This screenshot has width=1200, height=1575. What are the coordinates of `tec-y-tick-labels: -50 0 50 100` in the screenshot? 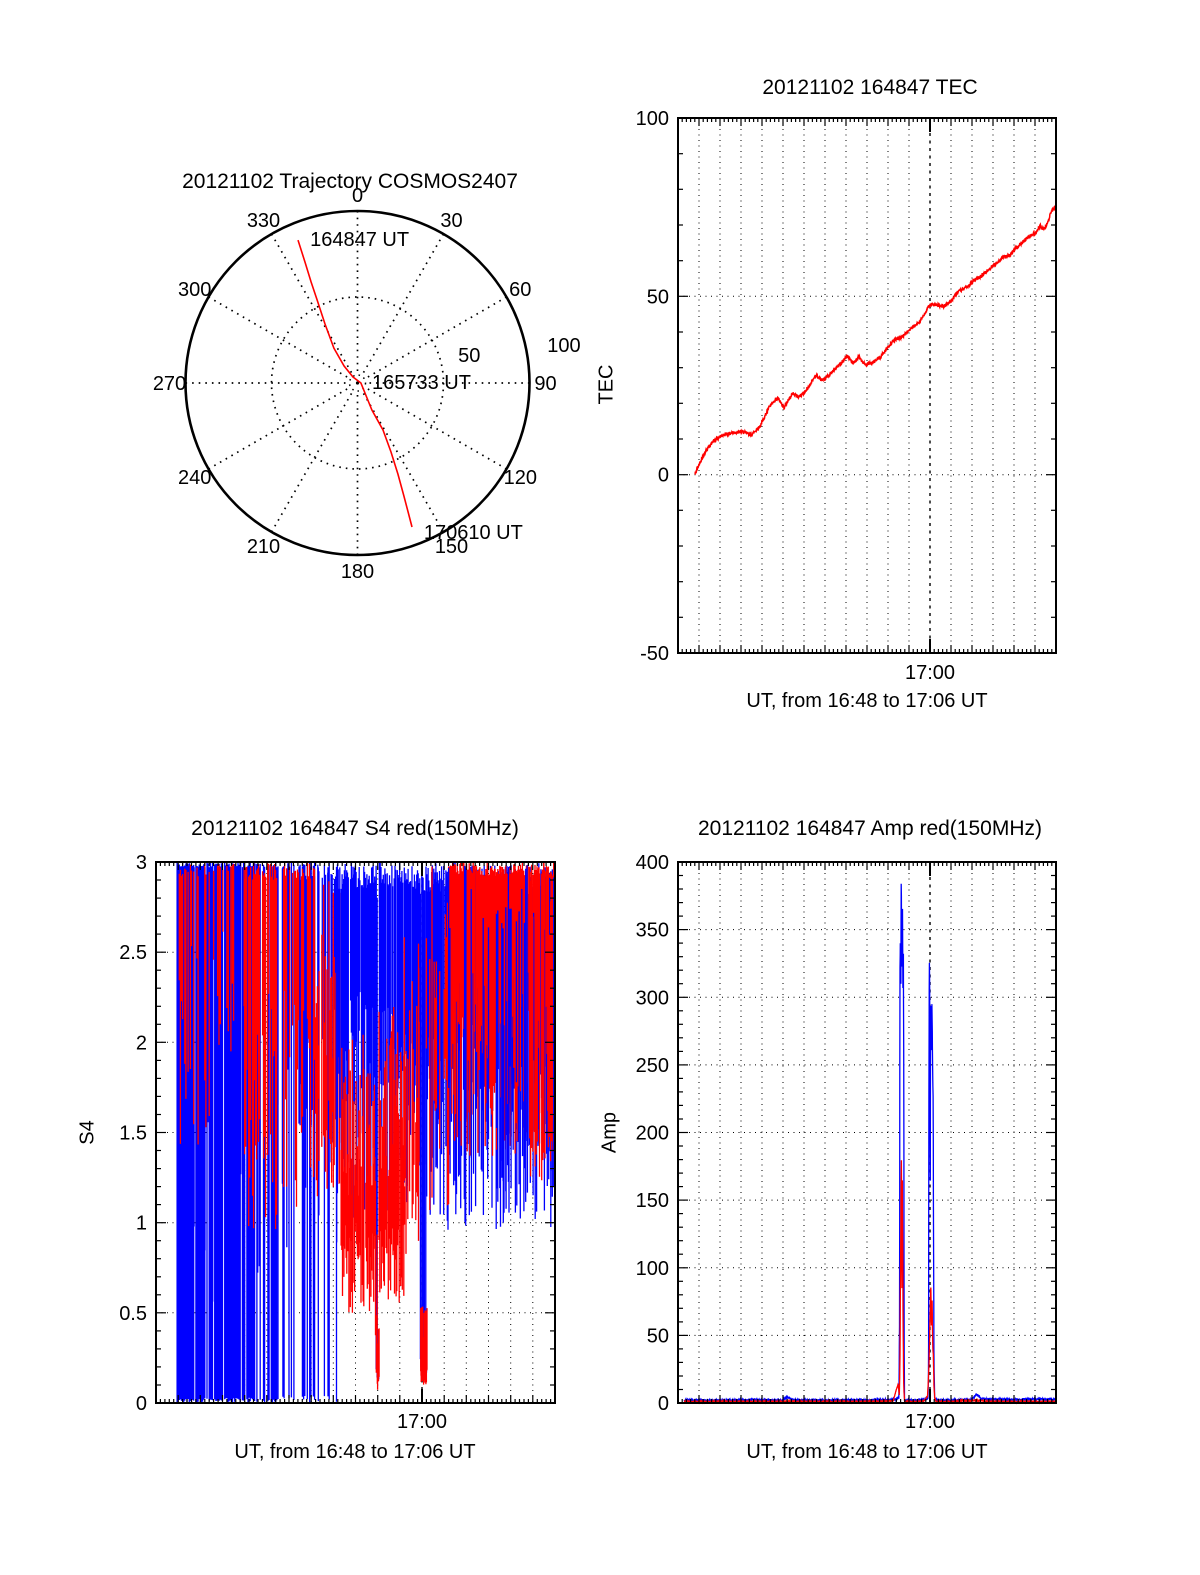 It's located at (652, 384).